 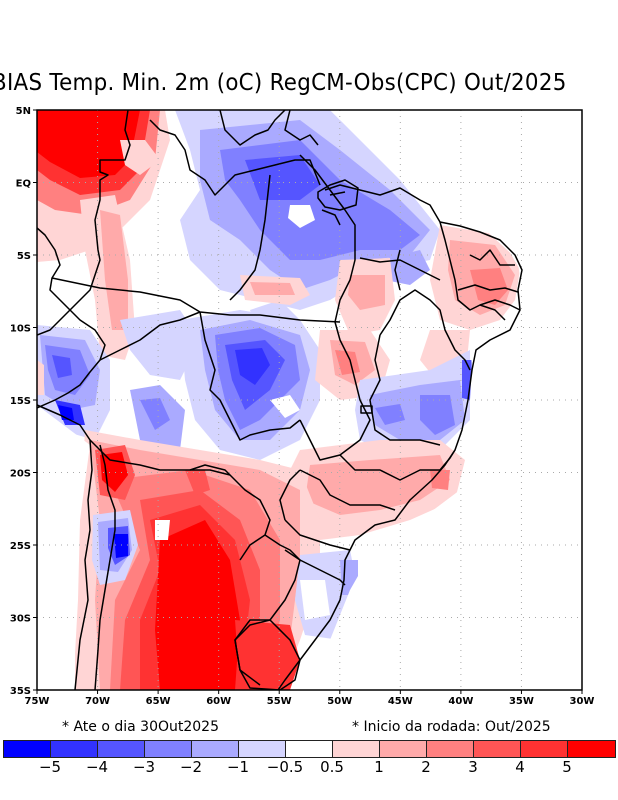 I want to click on y-tick-label: 5S, so click(x=24, y=256).